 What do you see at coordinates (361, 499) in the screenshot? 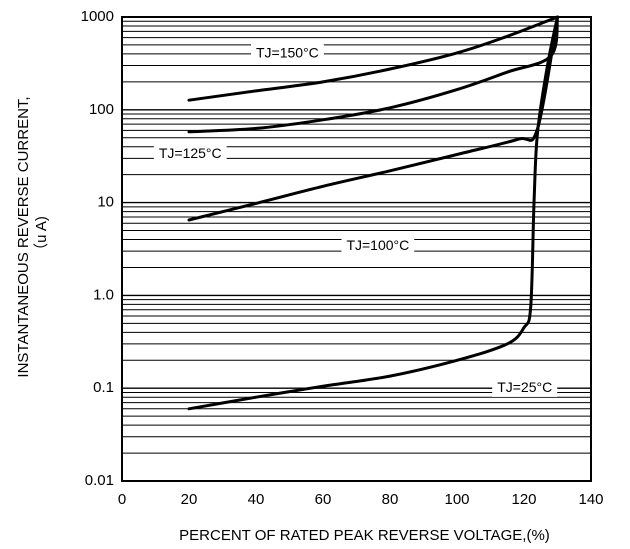
I see `x-tick-labels: 0 20 40 60 80 100 120 140` at bounding box center [361, 499].